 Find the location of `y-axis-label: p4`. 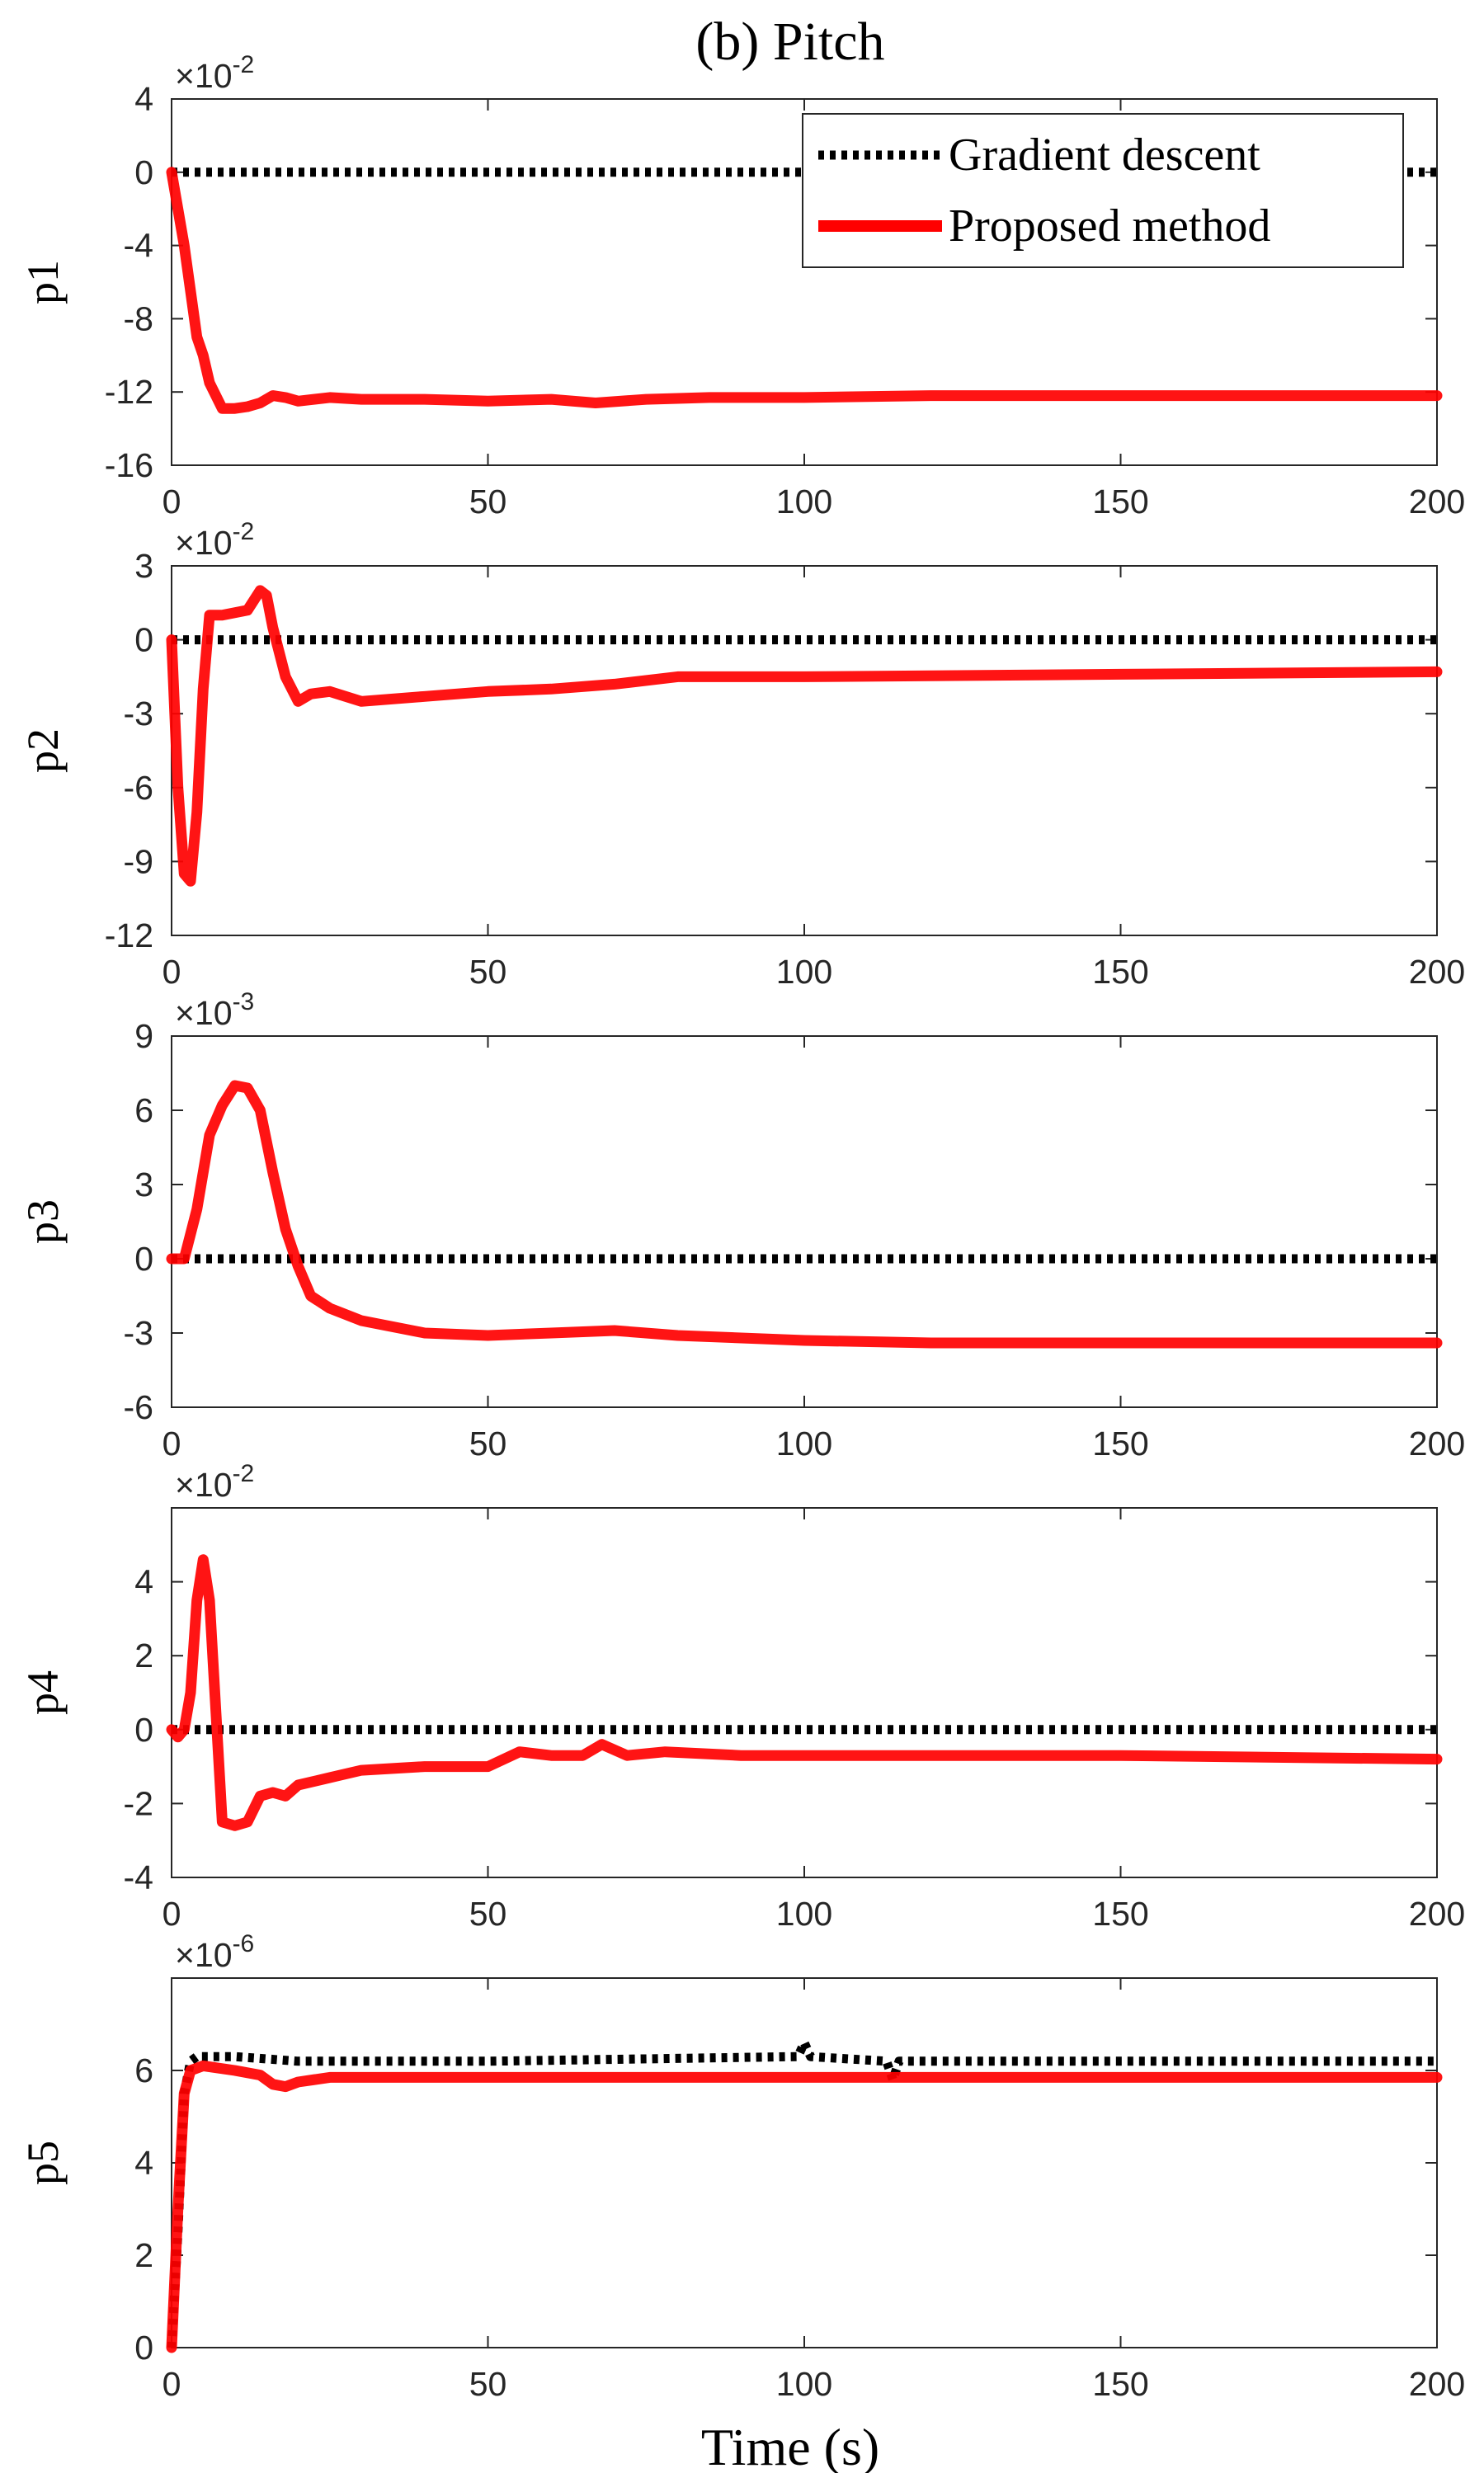

y-axis-label: p4 is located at coordinates (43, 1692).